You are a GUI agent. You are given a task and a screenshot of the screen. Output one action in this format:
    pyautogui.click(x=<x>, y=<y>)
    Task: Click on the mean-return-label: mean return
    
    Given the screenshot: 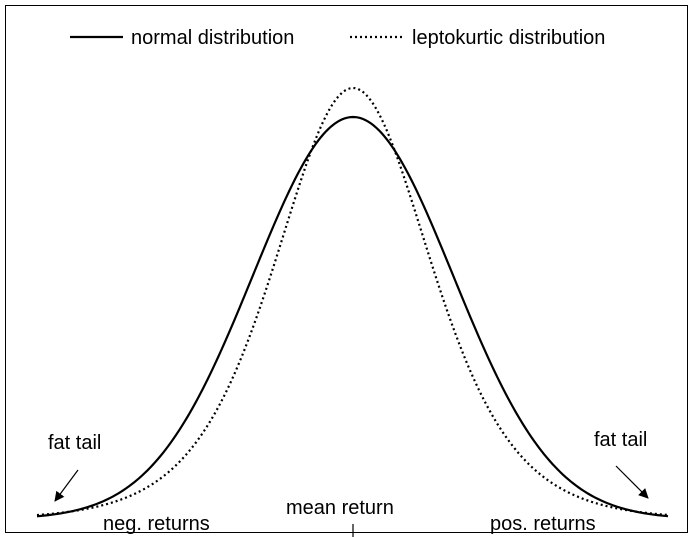 What is the action you would take?
    pyautogui.click(x=340, y=508)
    